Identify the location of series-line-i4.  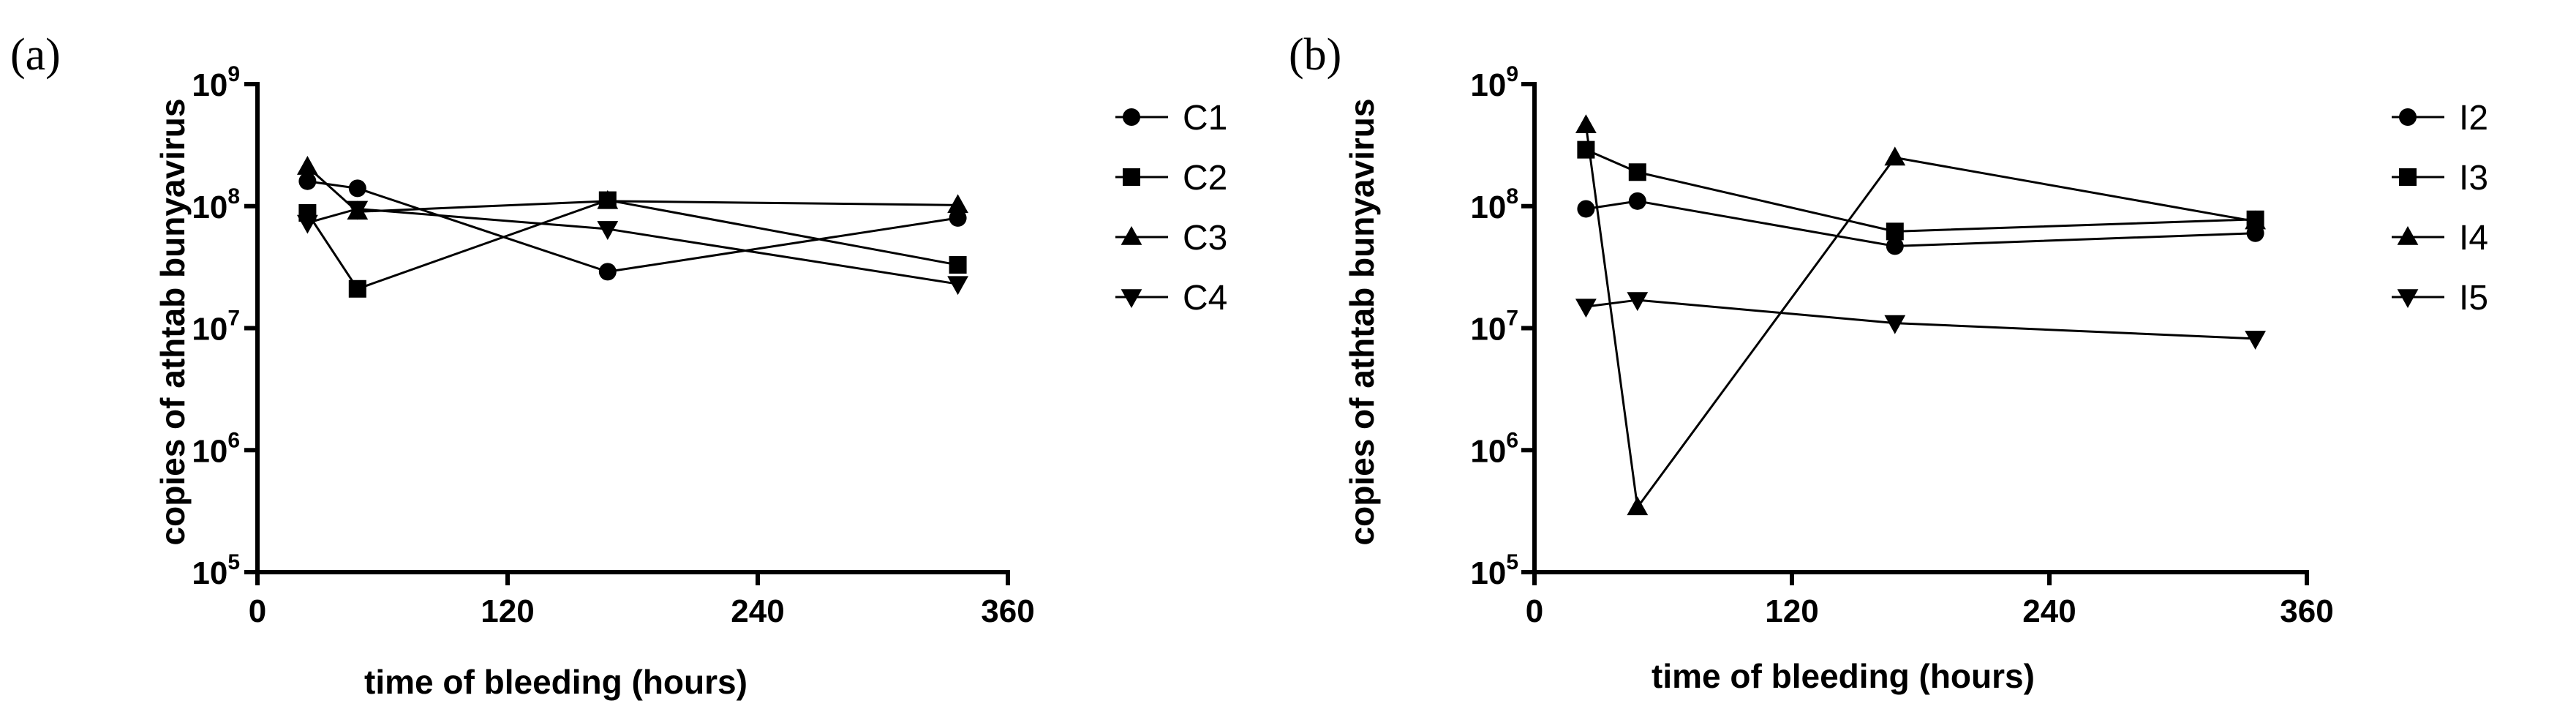
(1920, 318).